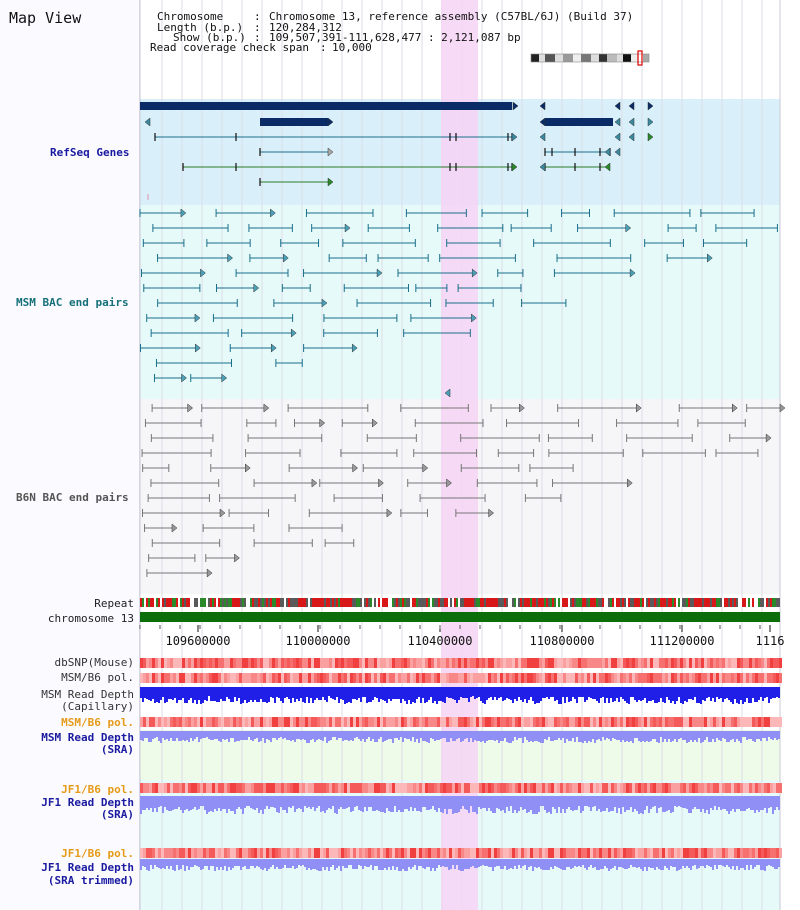 The image size is (800, 910). Describe the element at coordinates (97, 853) in the screenshot. I see `track-label-jf1-b6-pol-2: JF1/B6 pol.` at that location.